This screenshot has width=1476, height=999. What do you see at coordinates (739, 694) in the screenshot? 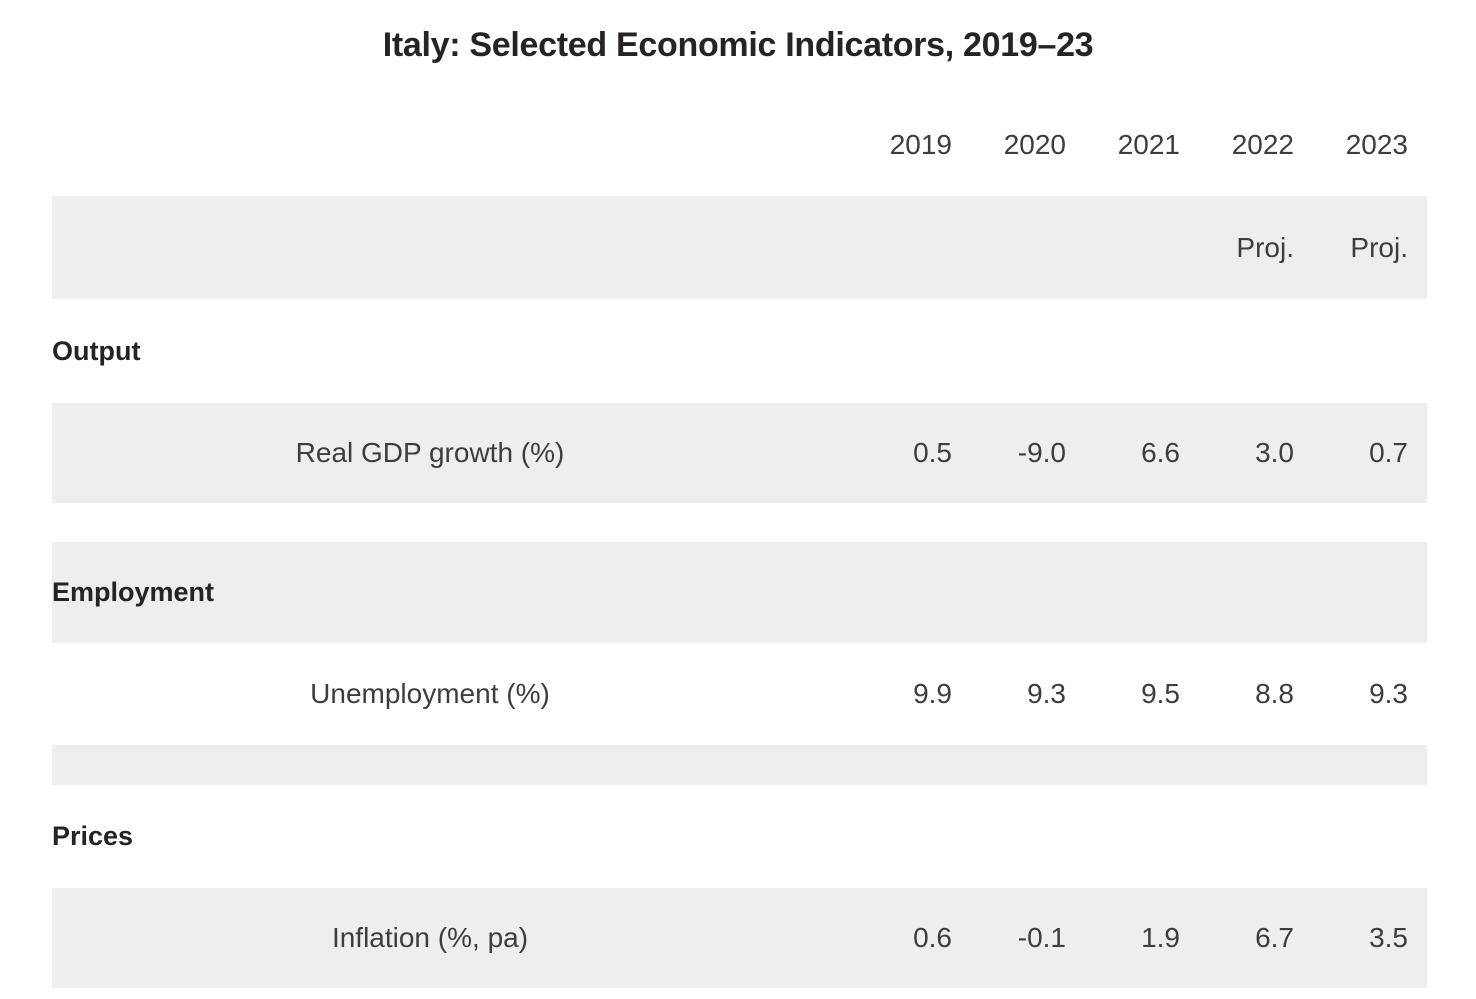
I see `data-row-unemployment: Unemployment (%) 9.9 9.3 9.5 8.8 9.3` at bounding box center [739, 694].